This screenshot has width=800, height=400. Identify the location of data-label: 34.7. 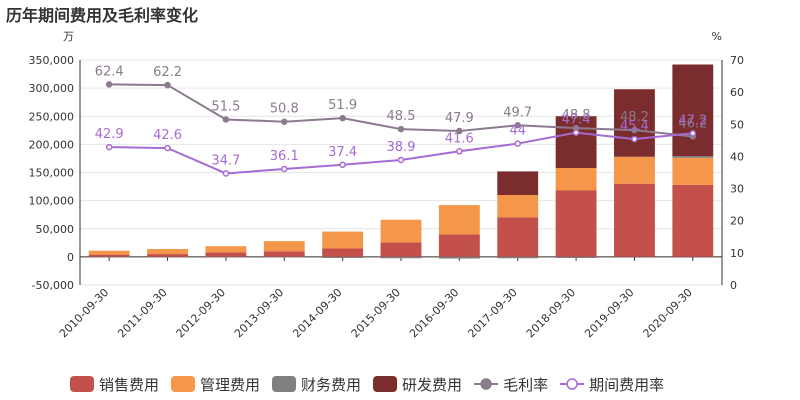
(225, 160).